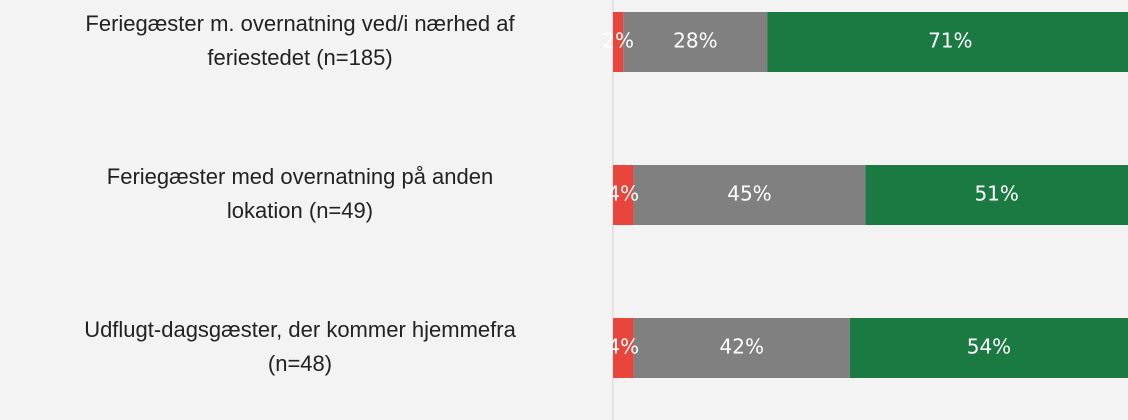  I want to click on value-label: 42%, so click(742, 347).